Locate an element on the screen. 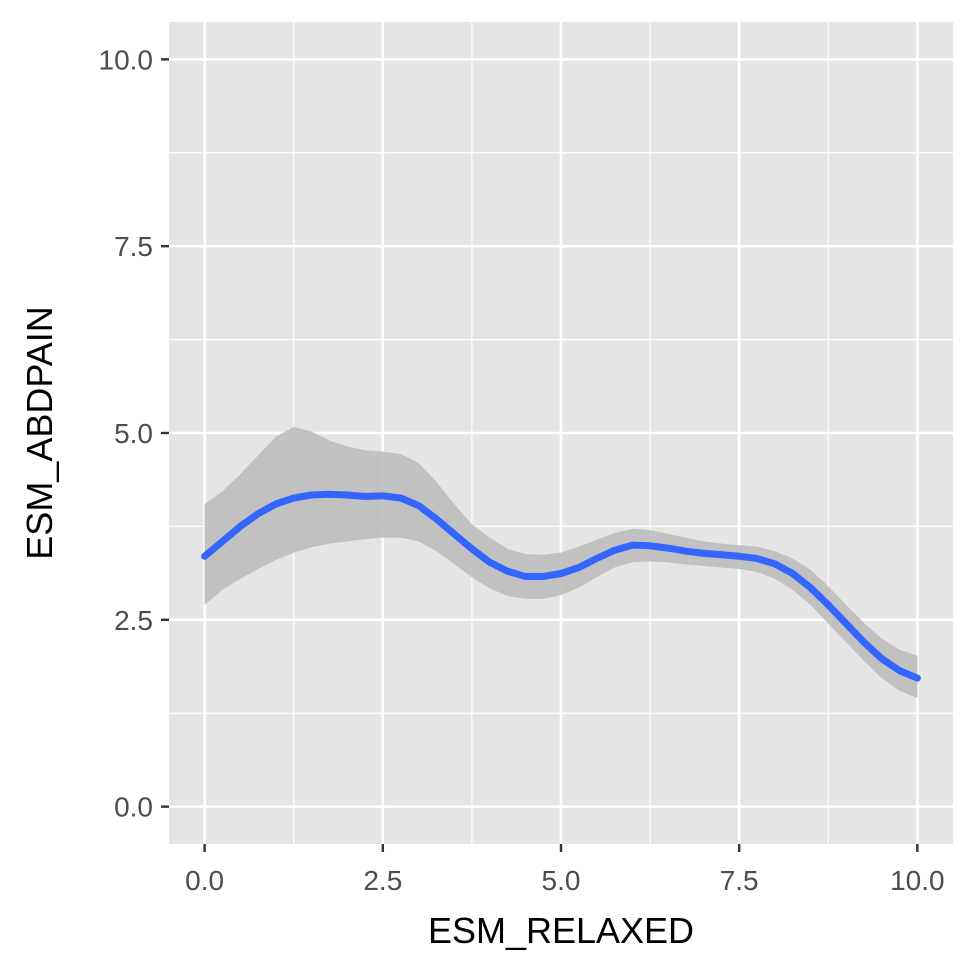 This screenshot has height=975, width=975. x-axis: 0.0 2.5 5.0 7.5 10.0 is located at coordinates (565, 870).